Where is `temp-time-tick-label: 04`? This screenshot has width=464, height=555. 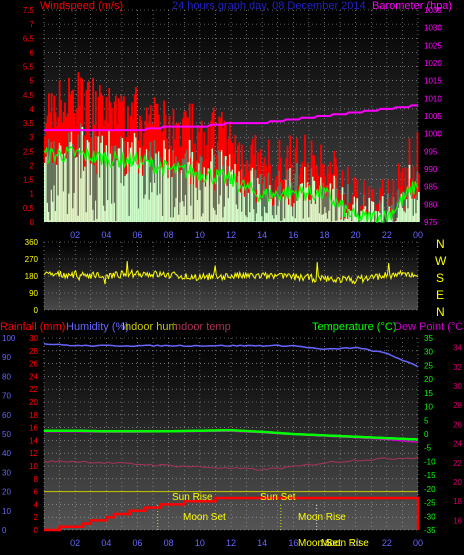 temp-time-tick-label: 04 is located at coordinates (106, 543).